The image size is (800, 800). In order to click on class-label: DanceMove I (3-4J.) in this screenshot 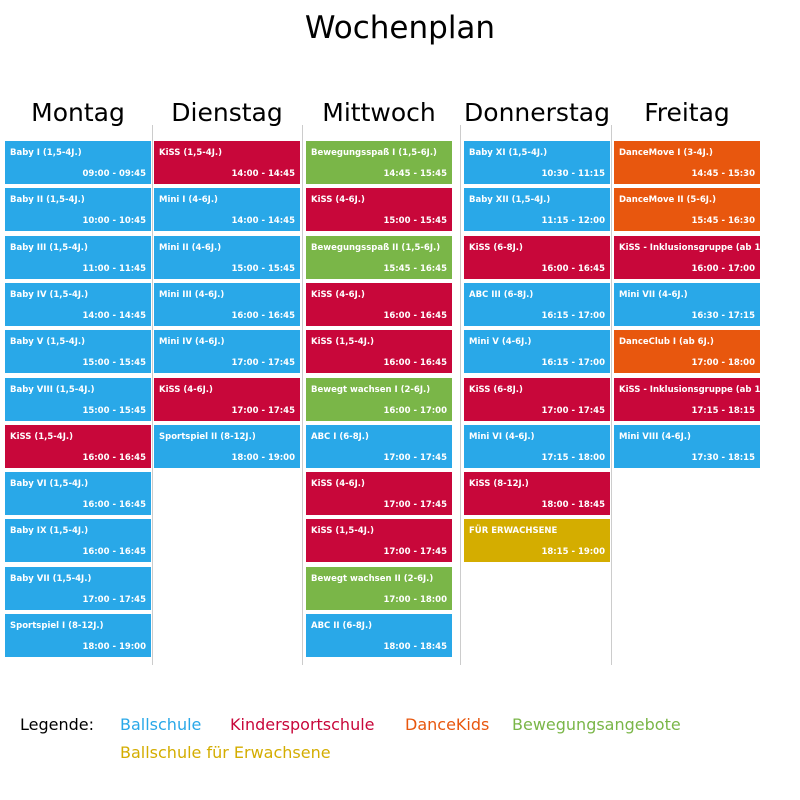, I will do `click(666, 153)`.